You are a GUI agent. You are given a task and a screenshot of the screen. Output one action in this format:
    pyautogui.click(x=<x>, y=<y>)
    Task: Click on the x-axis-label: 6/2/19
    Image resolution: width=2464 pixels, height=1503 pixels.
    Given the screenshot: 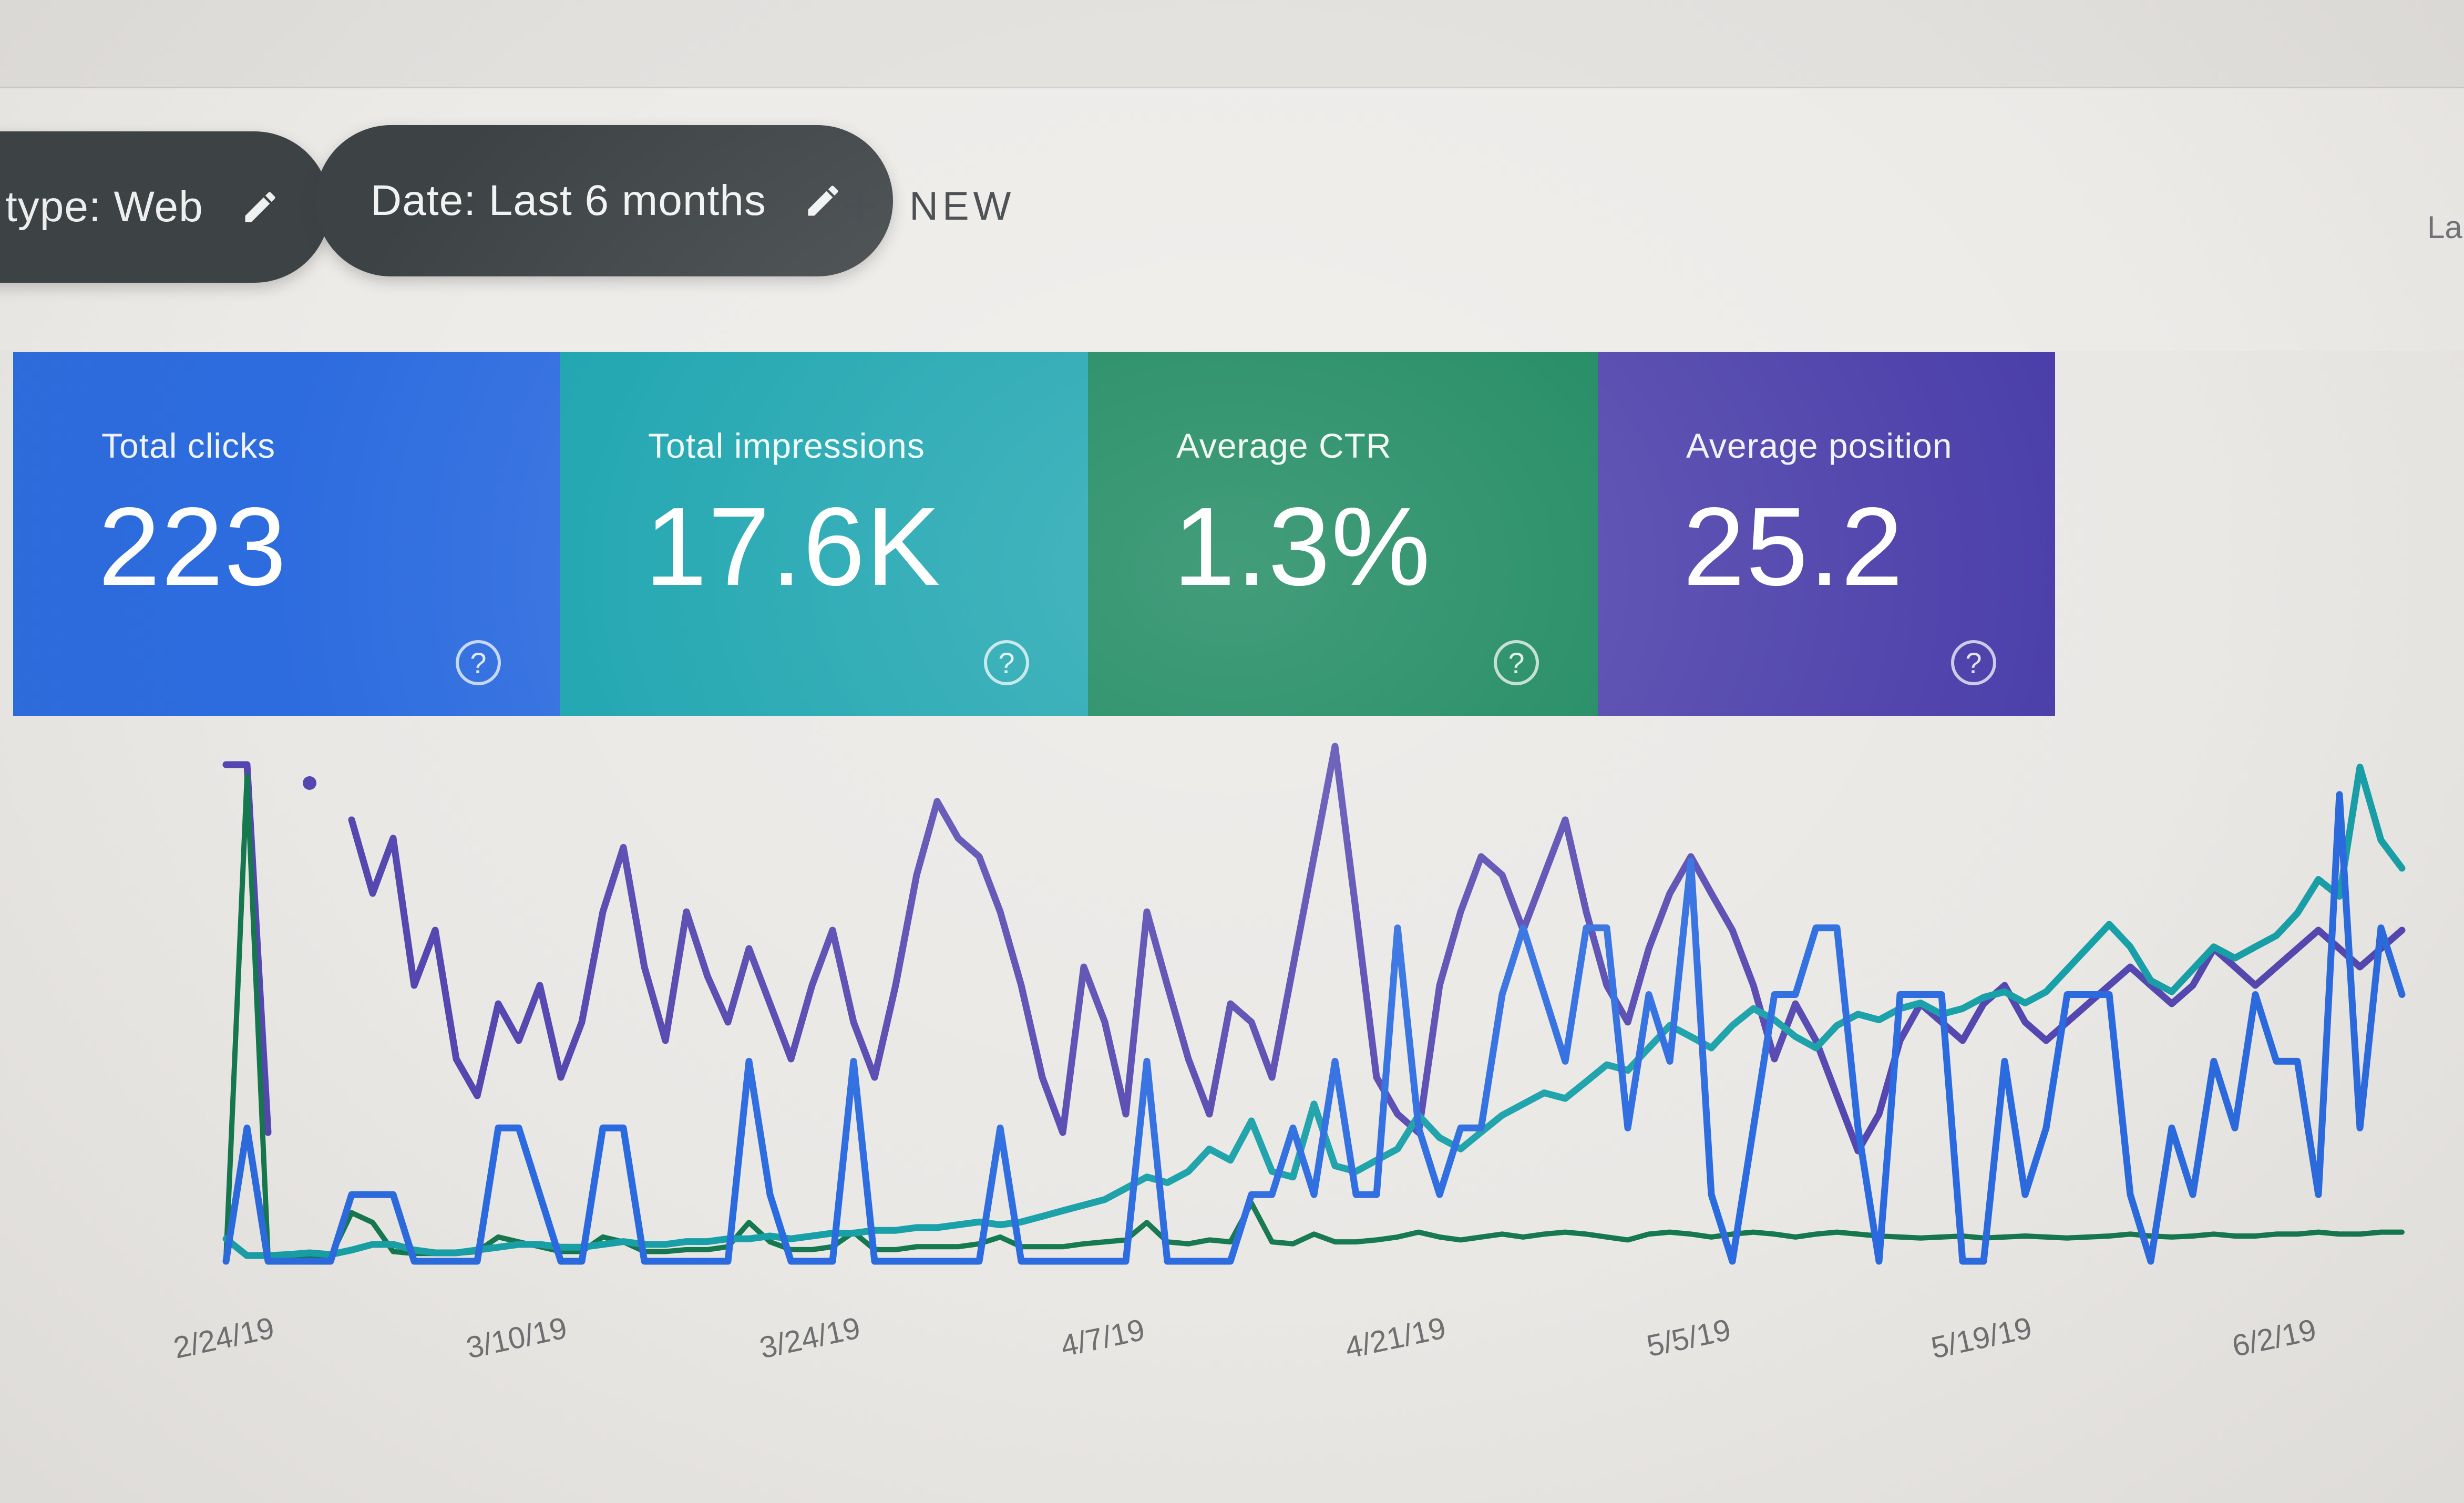 What is the action you would take?
    pyautogui.click(x=2274, y=1338)
    